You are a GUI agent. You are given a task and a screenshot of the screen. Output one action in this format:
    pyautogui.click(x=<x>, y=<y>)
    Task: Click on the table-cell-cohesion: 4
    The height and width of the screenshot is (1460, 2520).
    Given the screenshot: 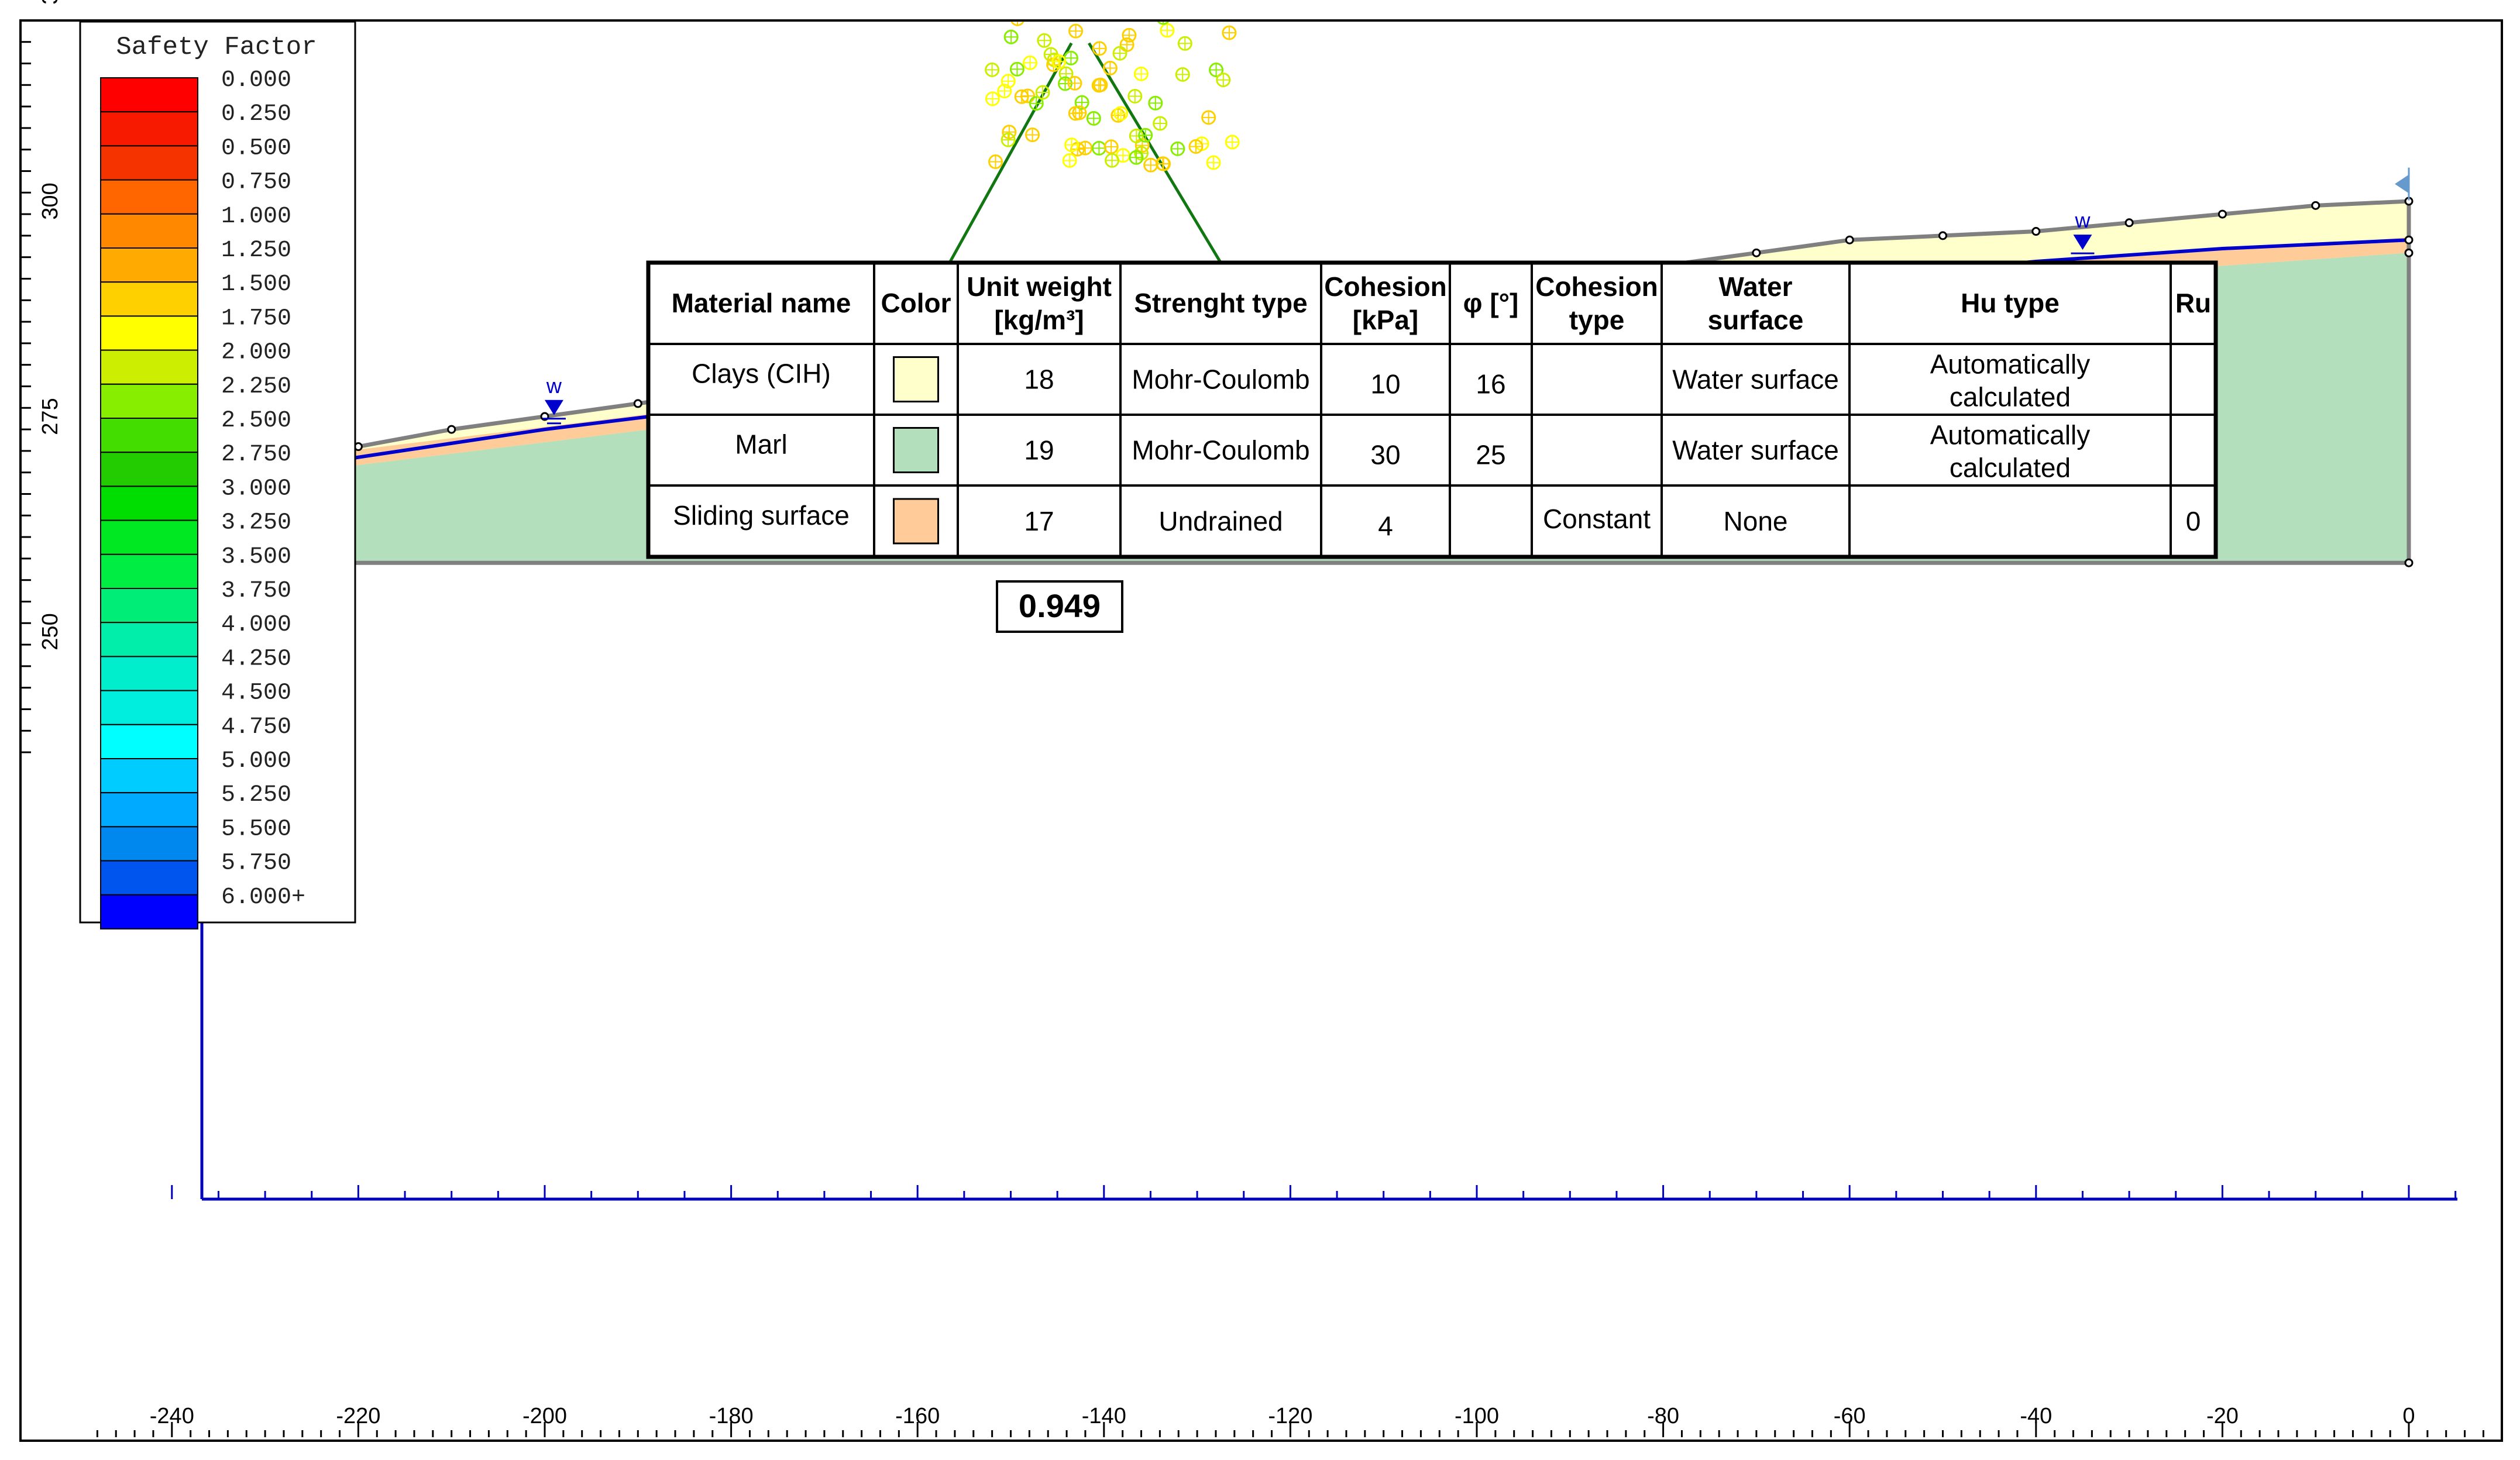 What is the action you would take?
    pyautogui.click(x=1385, y=526)
    